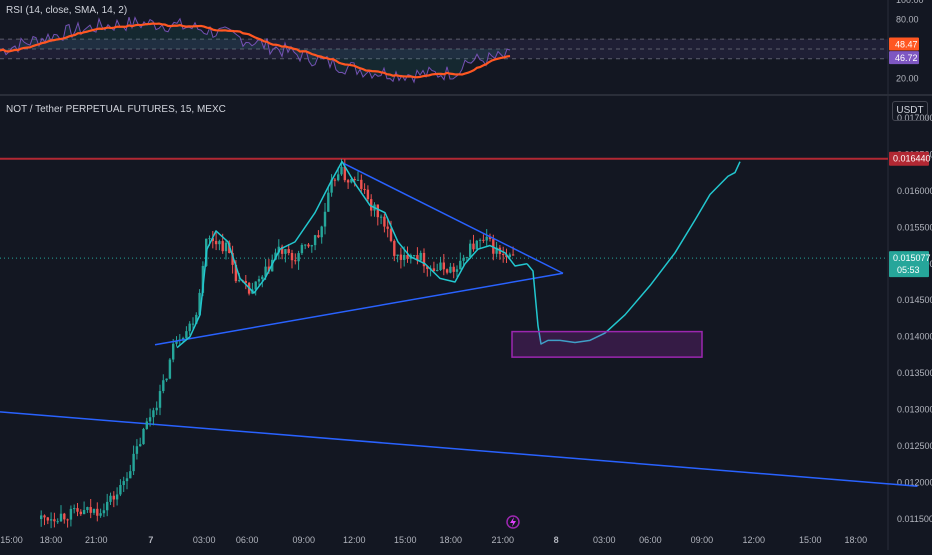  I want to click on price-legend: NOT / Tether PERPETUAL FUTURES, 15, MEXC, so click(116, 109).